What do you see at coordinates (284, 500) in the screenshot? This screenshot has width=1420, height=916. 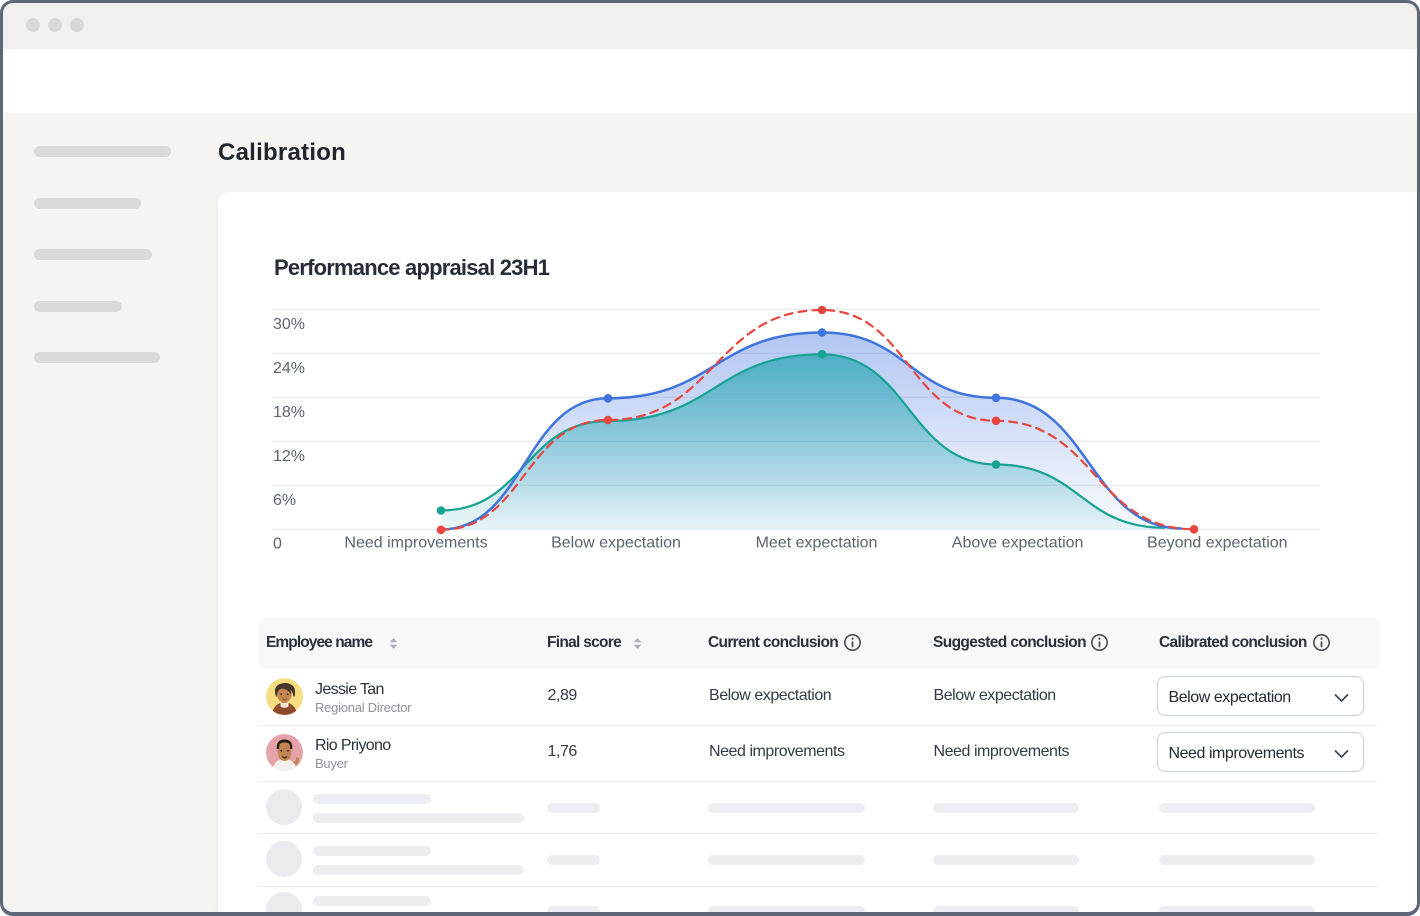 I see `svg-text: 6%` at bounding box center [284, 500].